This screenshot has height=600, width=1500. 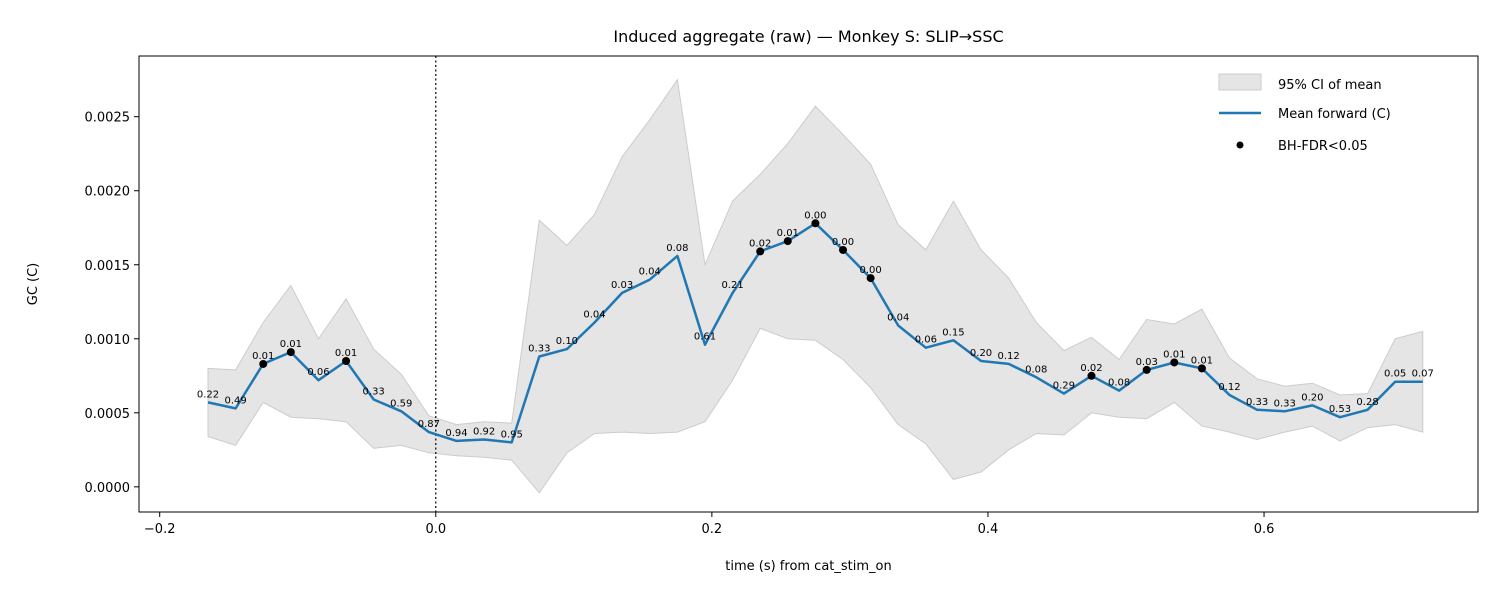 I want to click on x-tick-label: 0.4, so click(x=988, y=529).